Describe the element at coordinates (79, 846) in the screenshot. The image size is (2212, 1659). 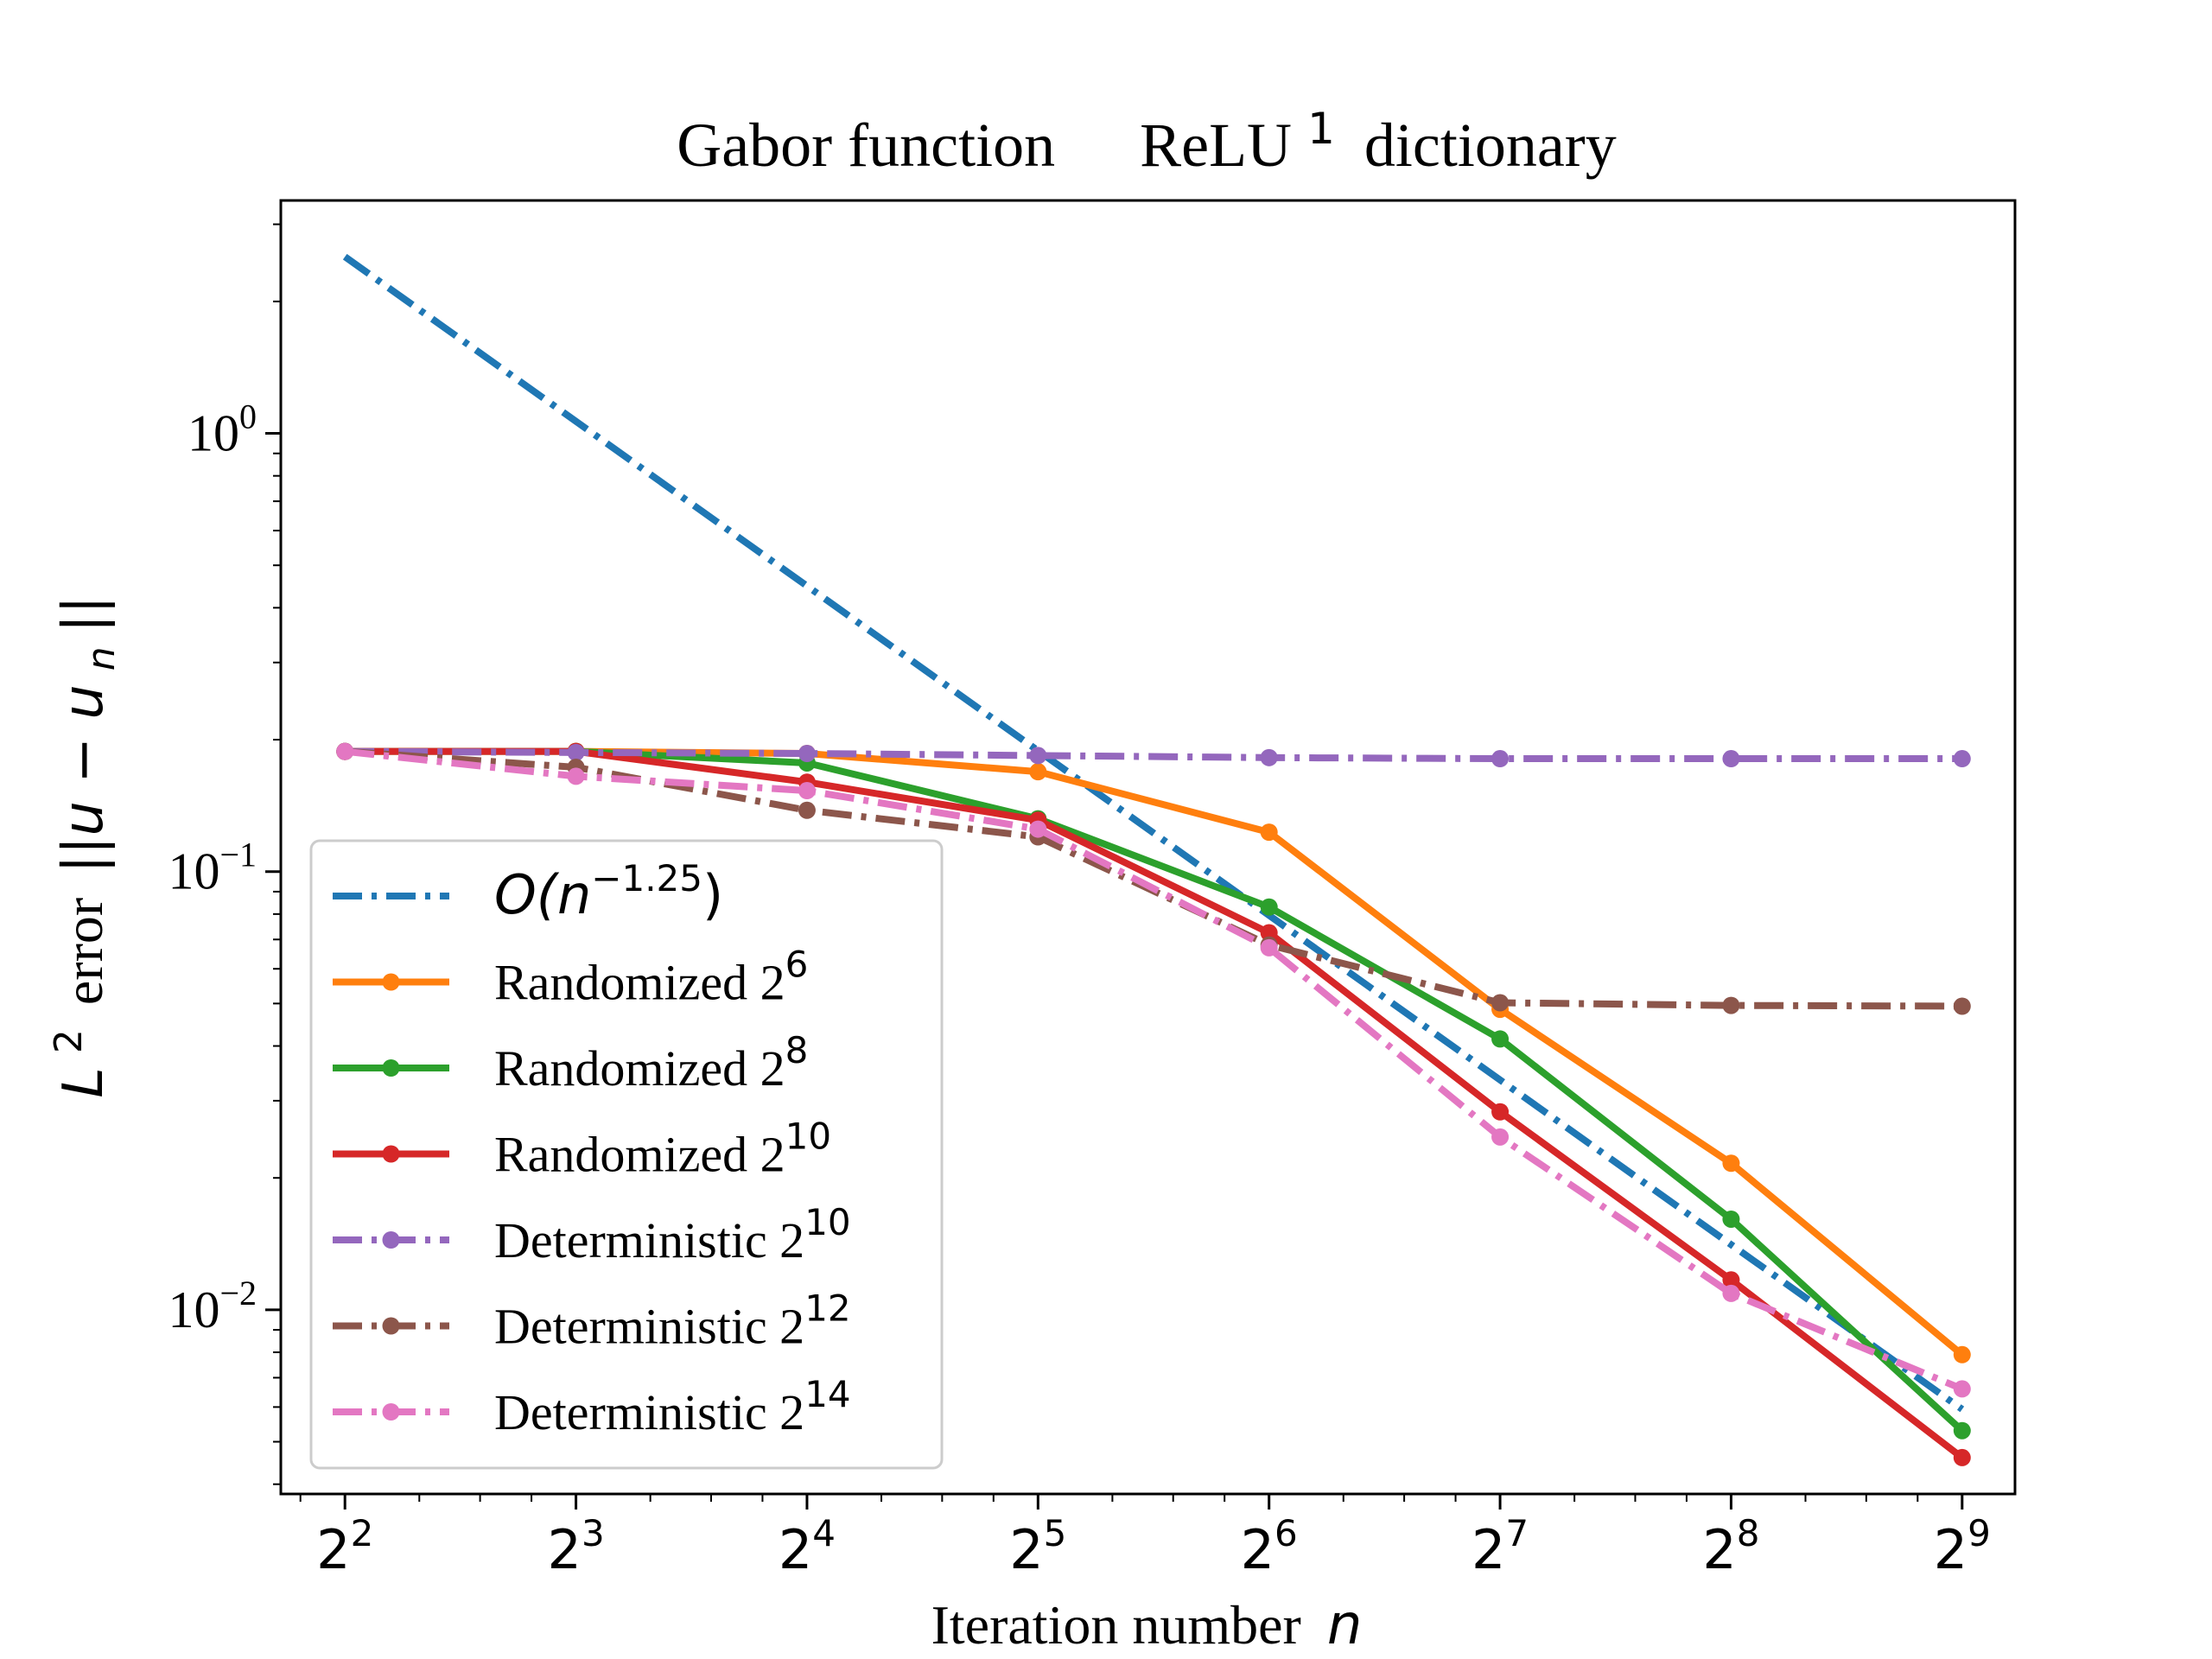
I see `y-axis-label: L 2 error ||u − u n ||` at that location.